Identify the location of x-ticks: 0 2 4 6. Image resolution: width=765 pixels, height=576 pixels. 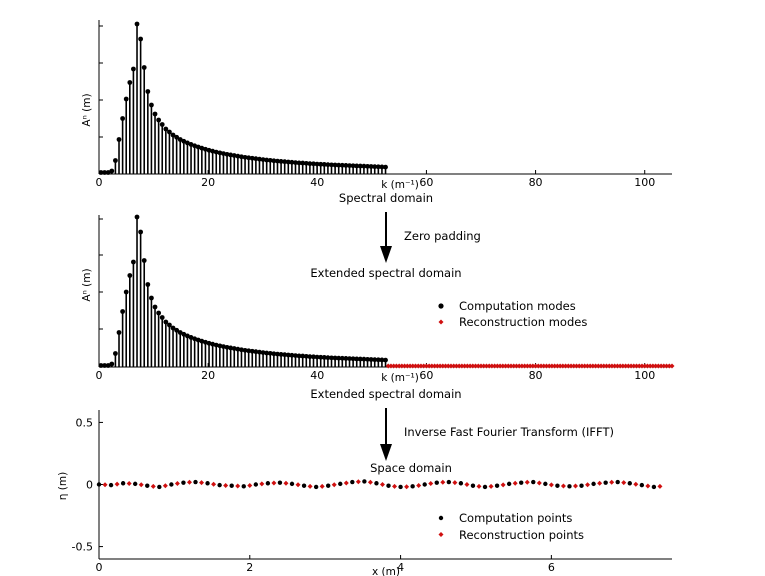
(325, 564).